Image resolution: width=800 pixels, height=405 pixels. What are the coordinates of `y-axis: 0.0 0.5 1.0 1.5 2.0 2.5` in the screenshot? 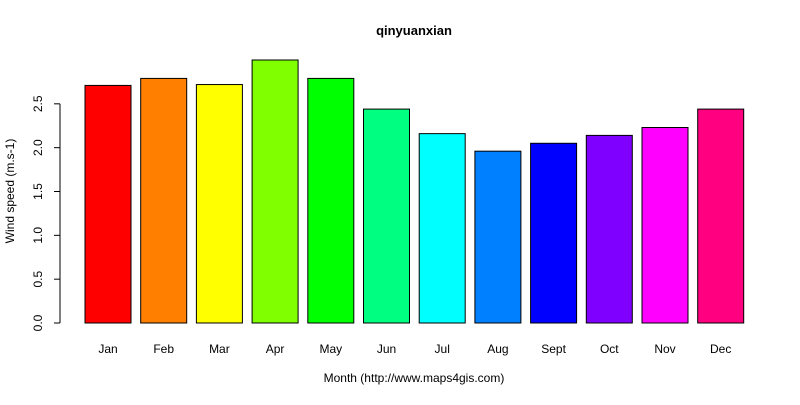 It's located at (46, 213).